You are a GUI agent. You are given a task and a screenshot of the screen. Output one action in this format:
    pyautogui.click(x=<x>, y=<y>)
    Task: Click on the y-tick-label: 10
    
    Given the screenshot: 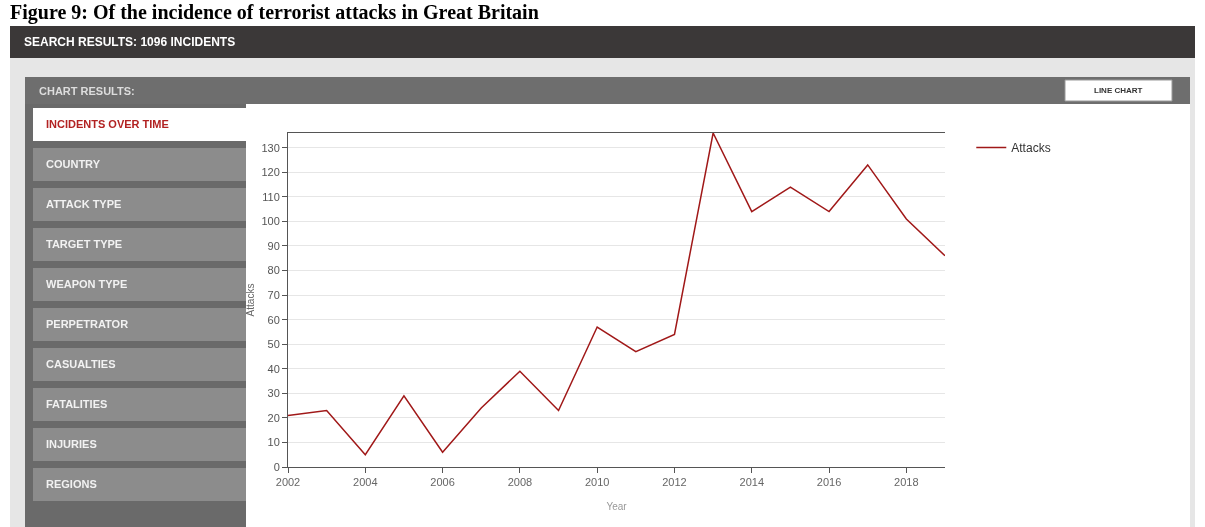 What is the action you would take?
    pyautogui.click(x=273, y=442)
    